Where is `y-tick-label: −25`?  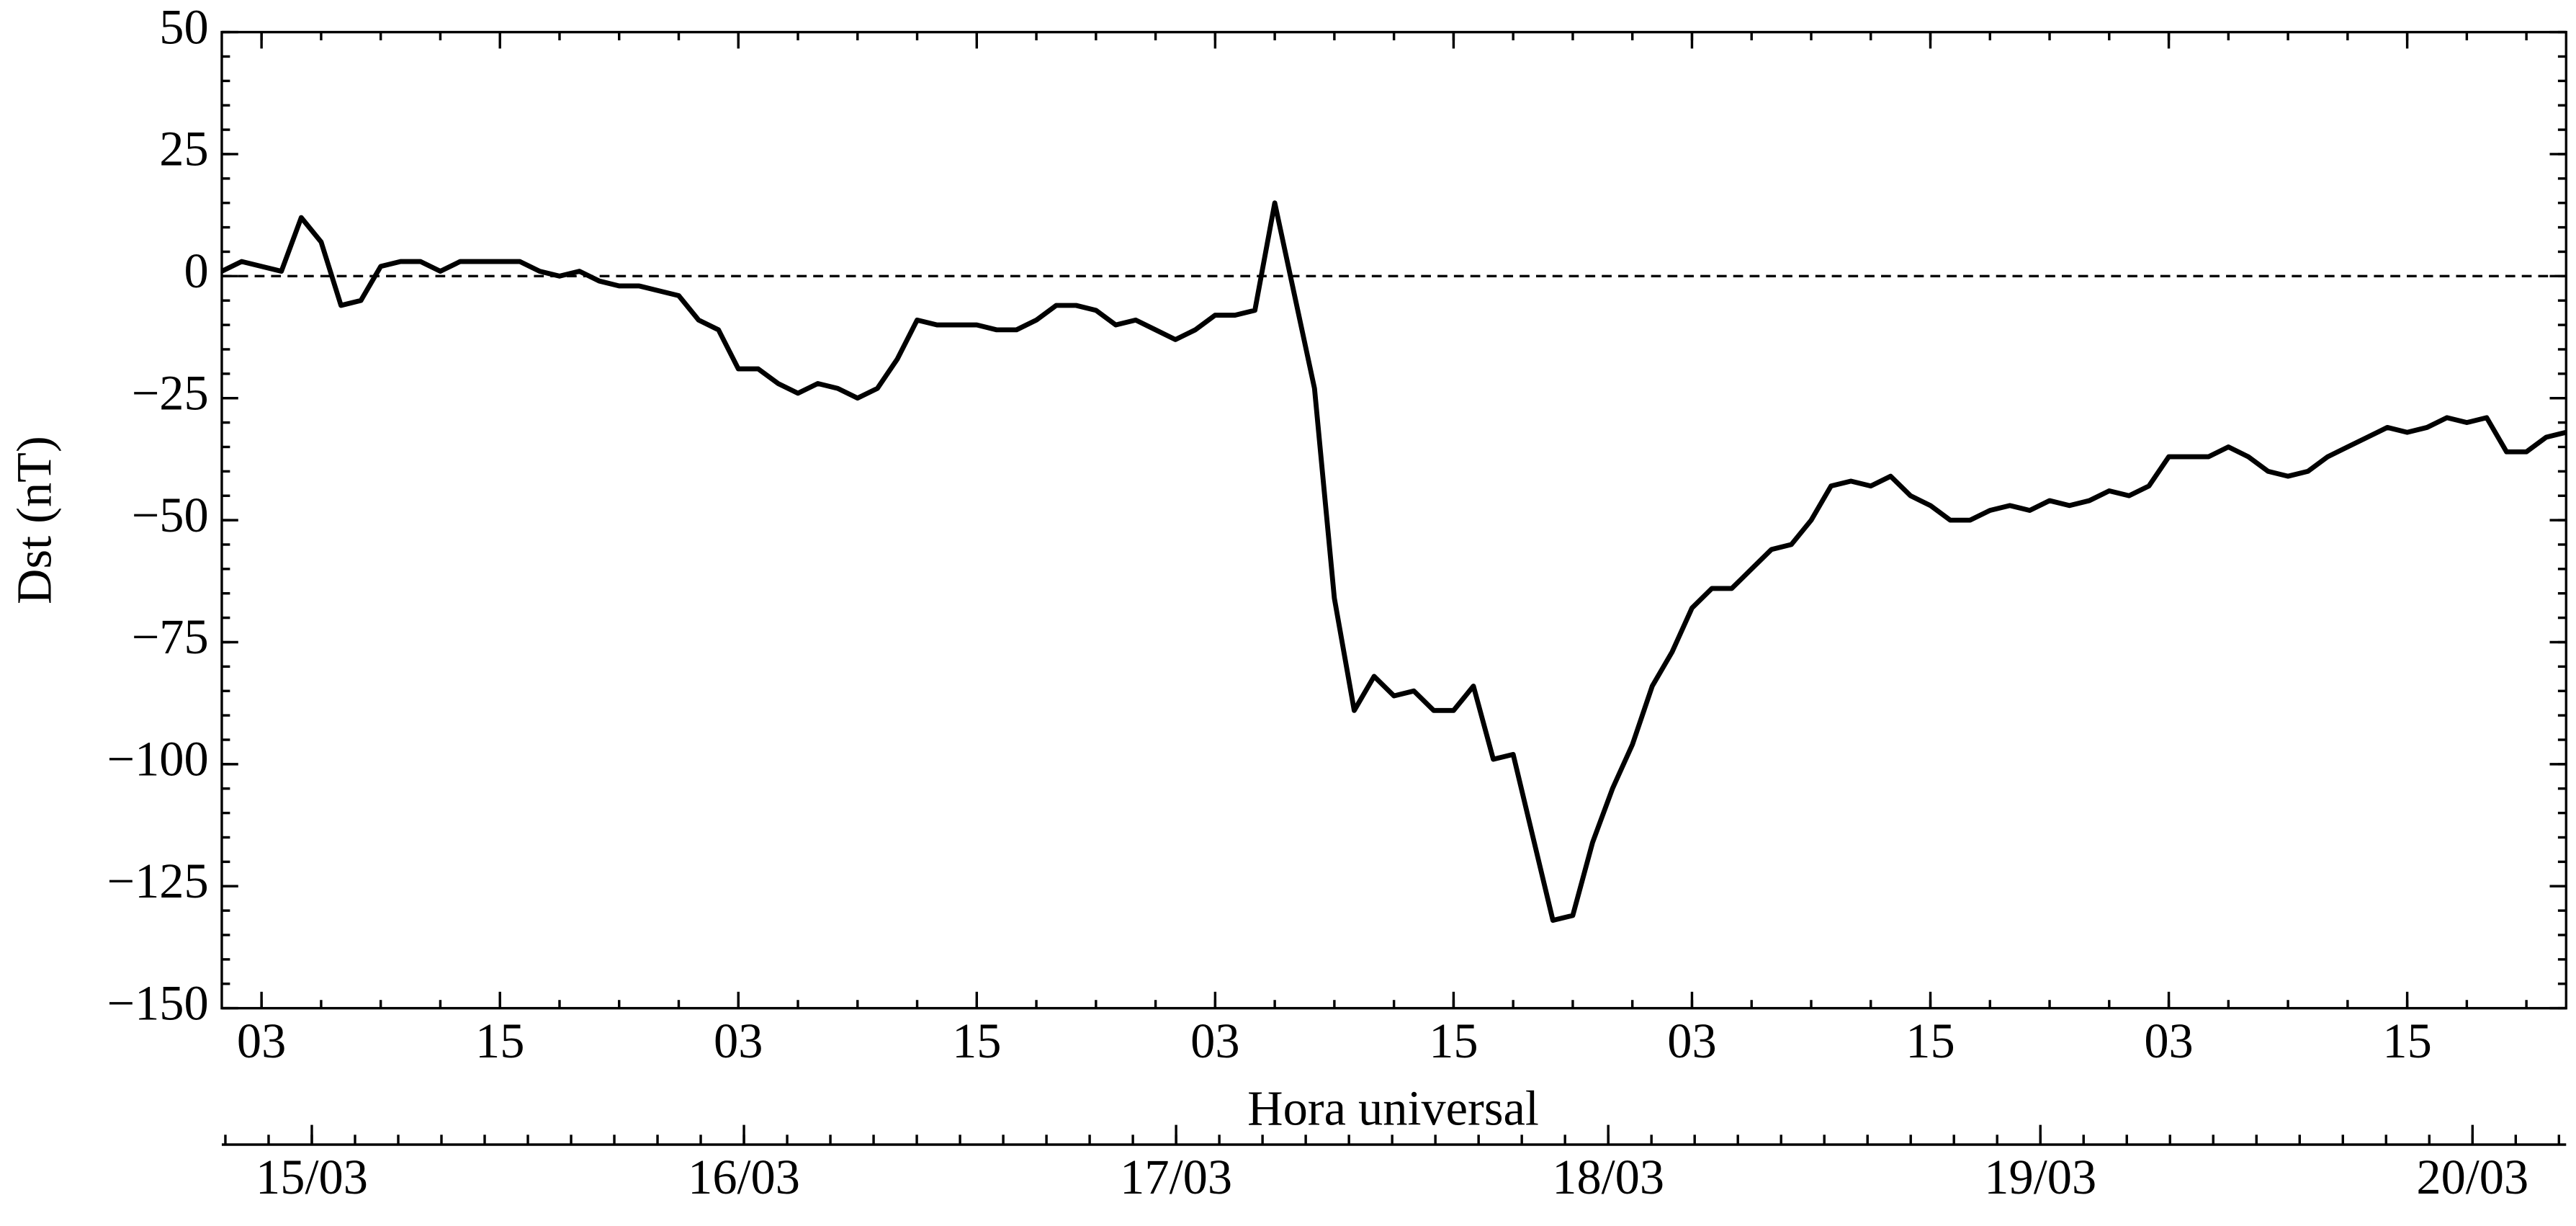 y-tick-label: −25 is located at coordinates (170, 393).